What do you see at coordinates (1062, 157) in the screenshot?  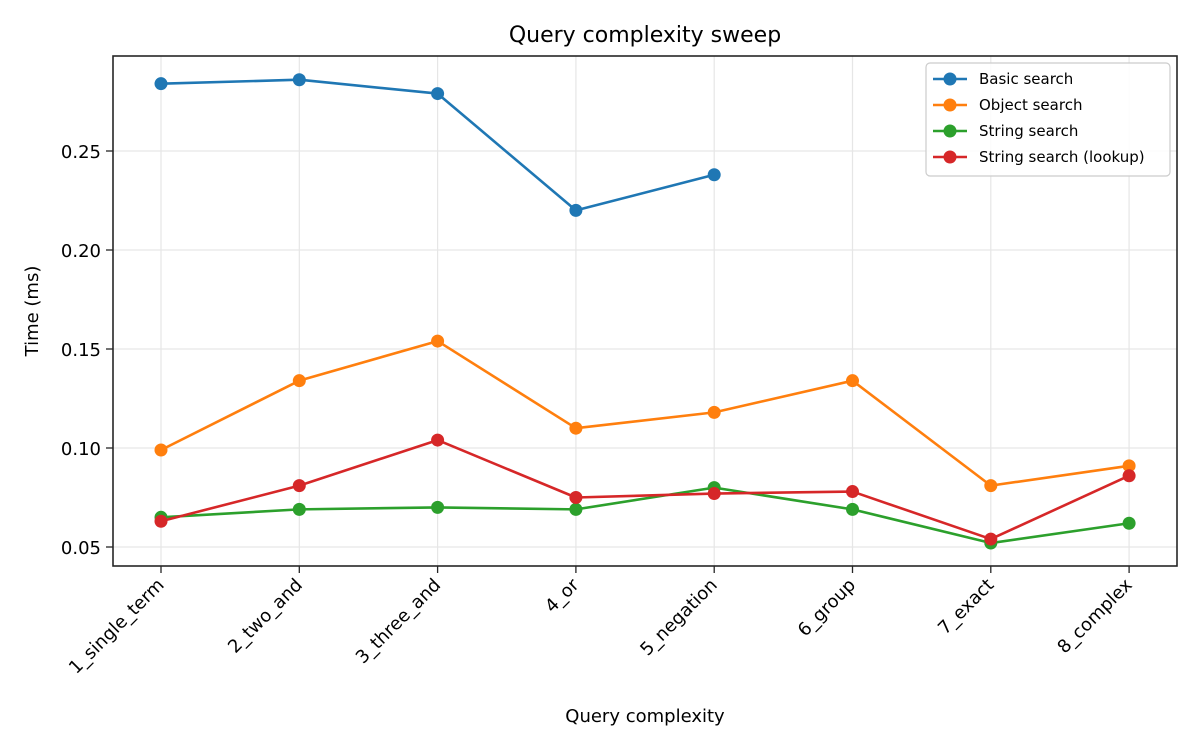 I see `legend-label: String search (lookup)` at bounding box center [1062, 157].